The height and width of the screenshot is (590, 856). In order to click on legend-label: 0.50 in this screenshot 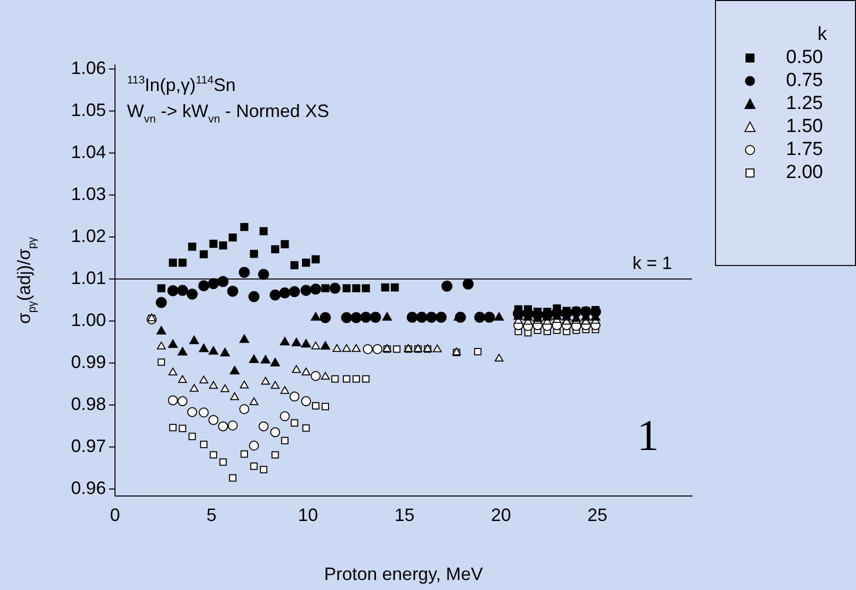, I will do `click(804, 57)`.